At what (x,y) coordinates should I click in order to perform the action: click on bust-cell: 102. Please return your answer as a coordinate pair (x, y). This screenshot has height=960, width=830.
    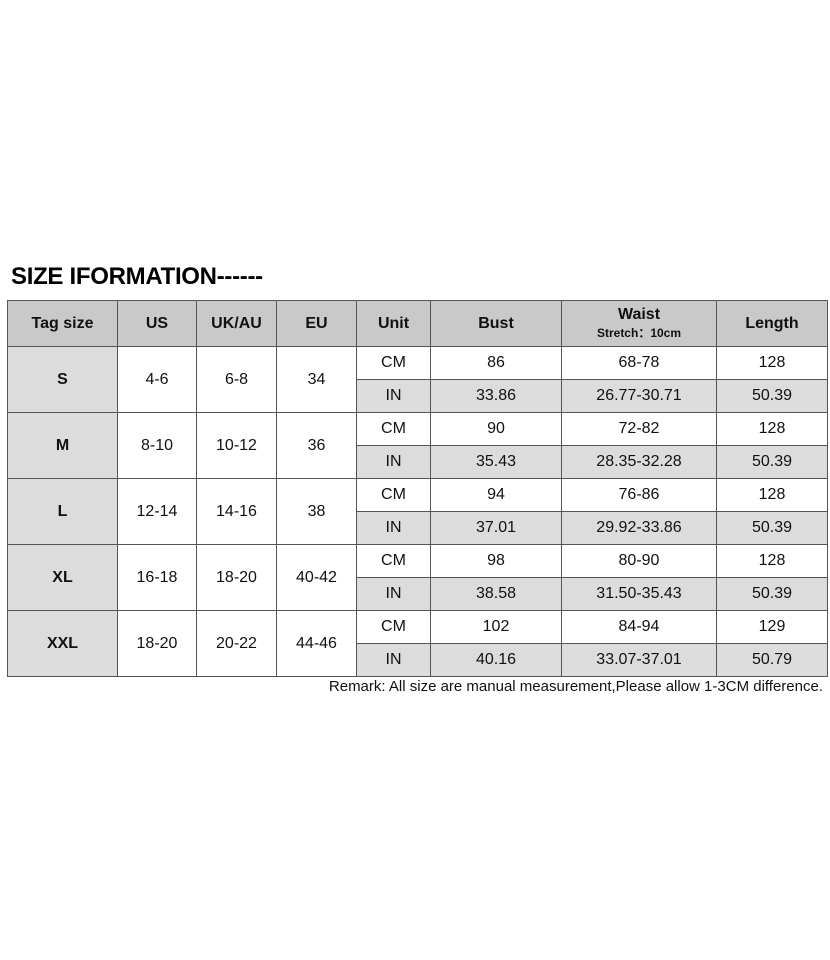
    Looking at the image, I should click on (496, 627).